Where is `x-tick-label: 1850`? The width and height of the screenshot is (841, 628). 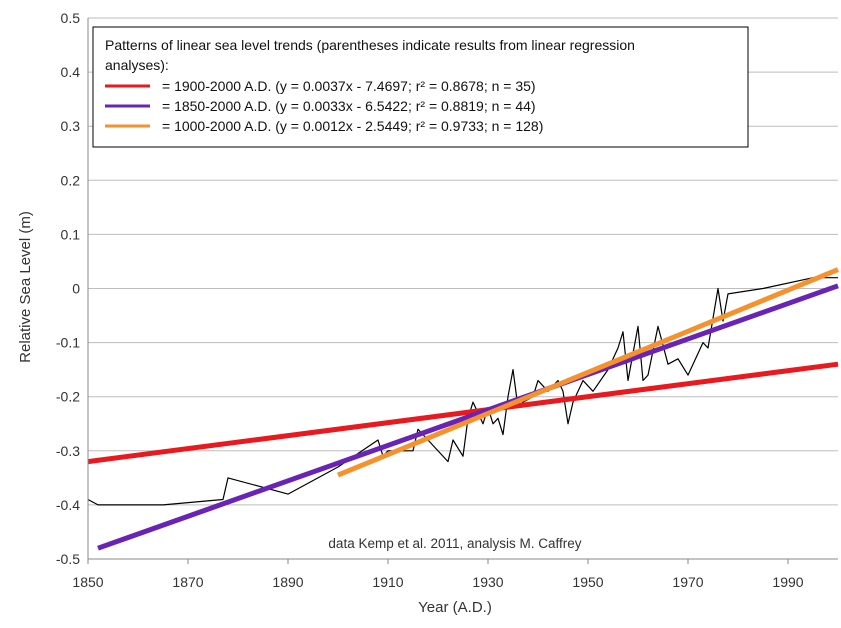 x-tick-label: 1850 is located at coordinates (87, 582).